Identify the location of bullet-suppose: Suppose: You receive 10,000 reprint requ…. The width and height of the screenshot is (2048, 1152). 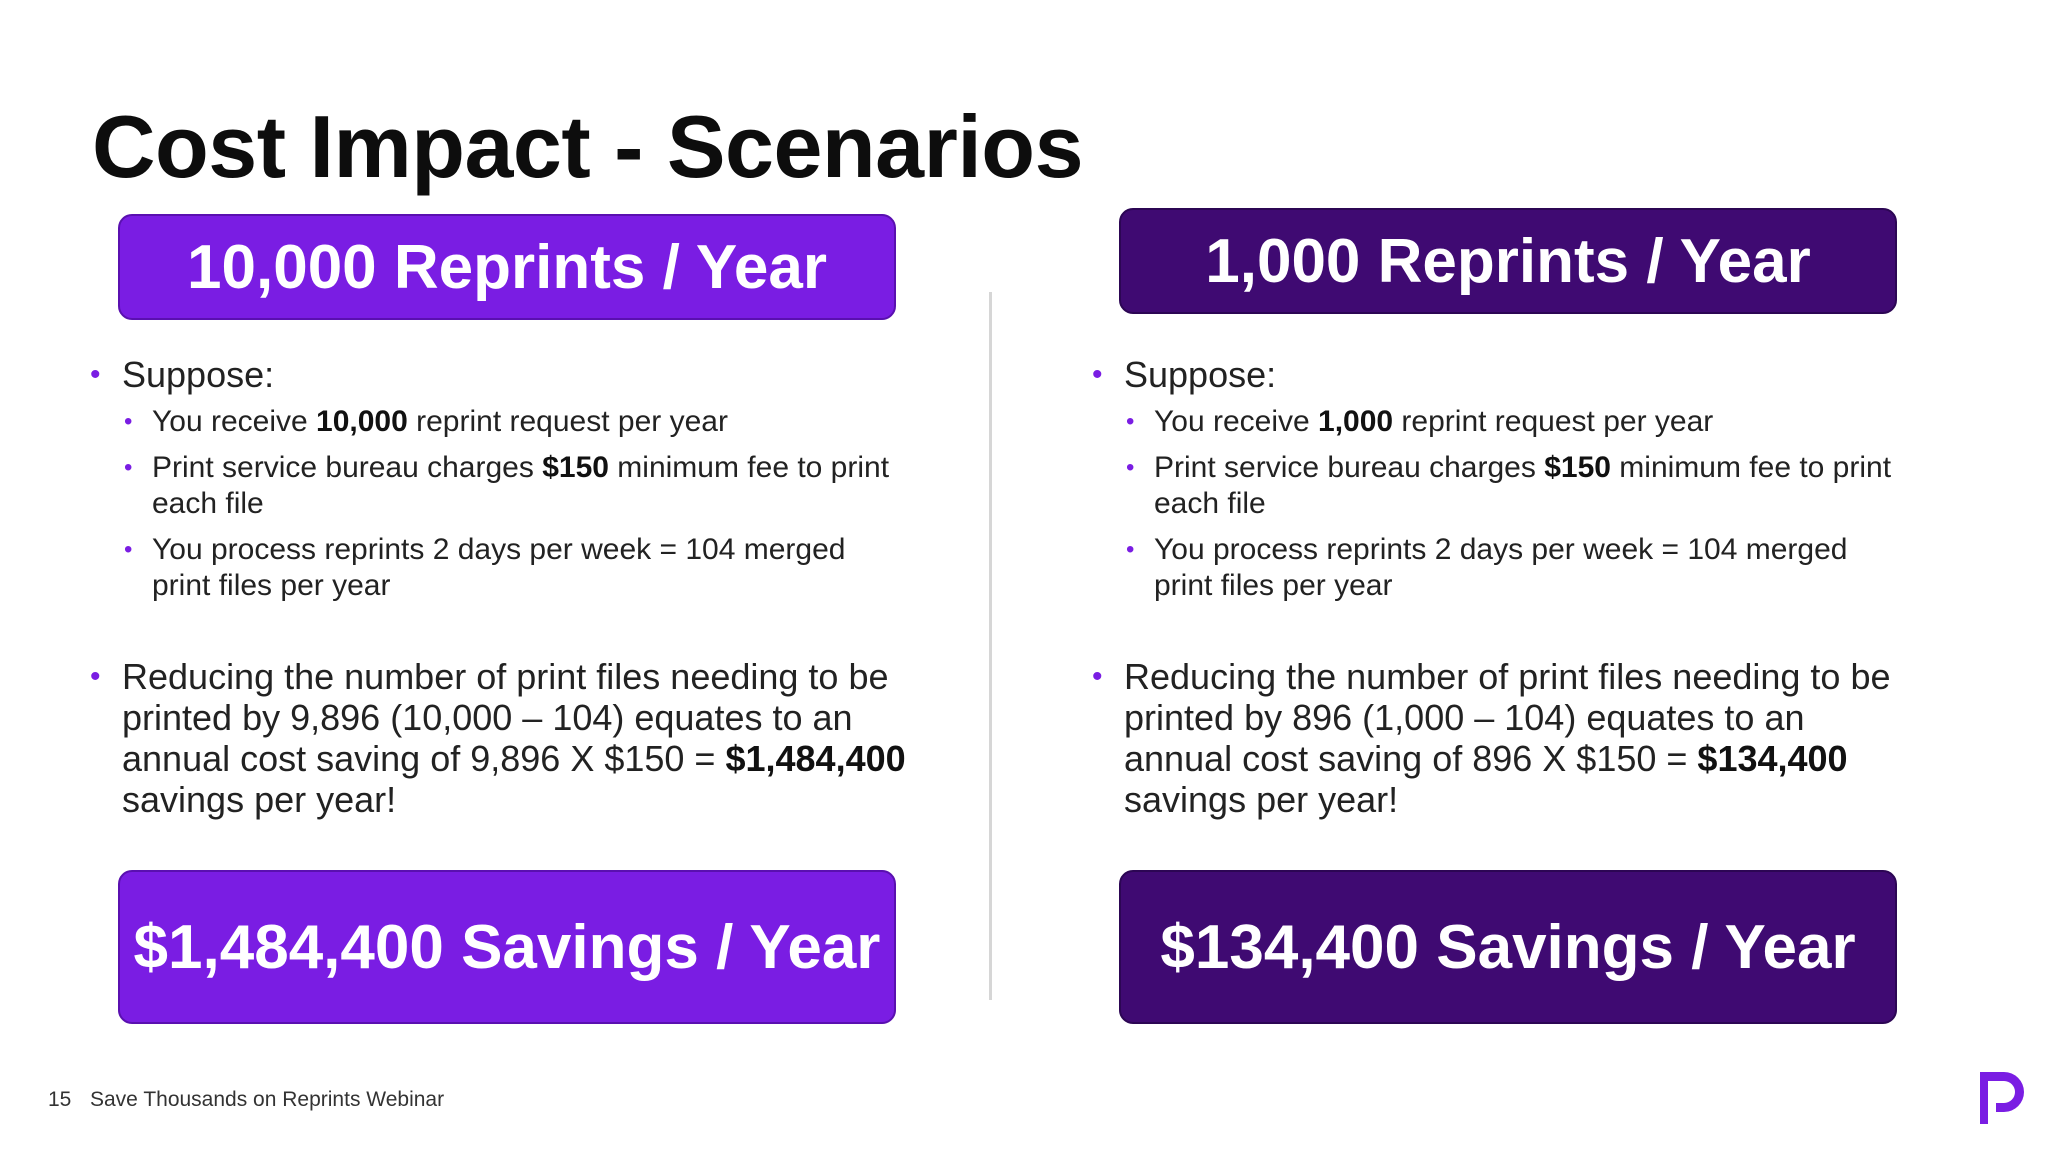
(498, 479).